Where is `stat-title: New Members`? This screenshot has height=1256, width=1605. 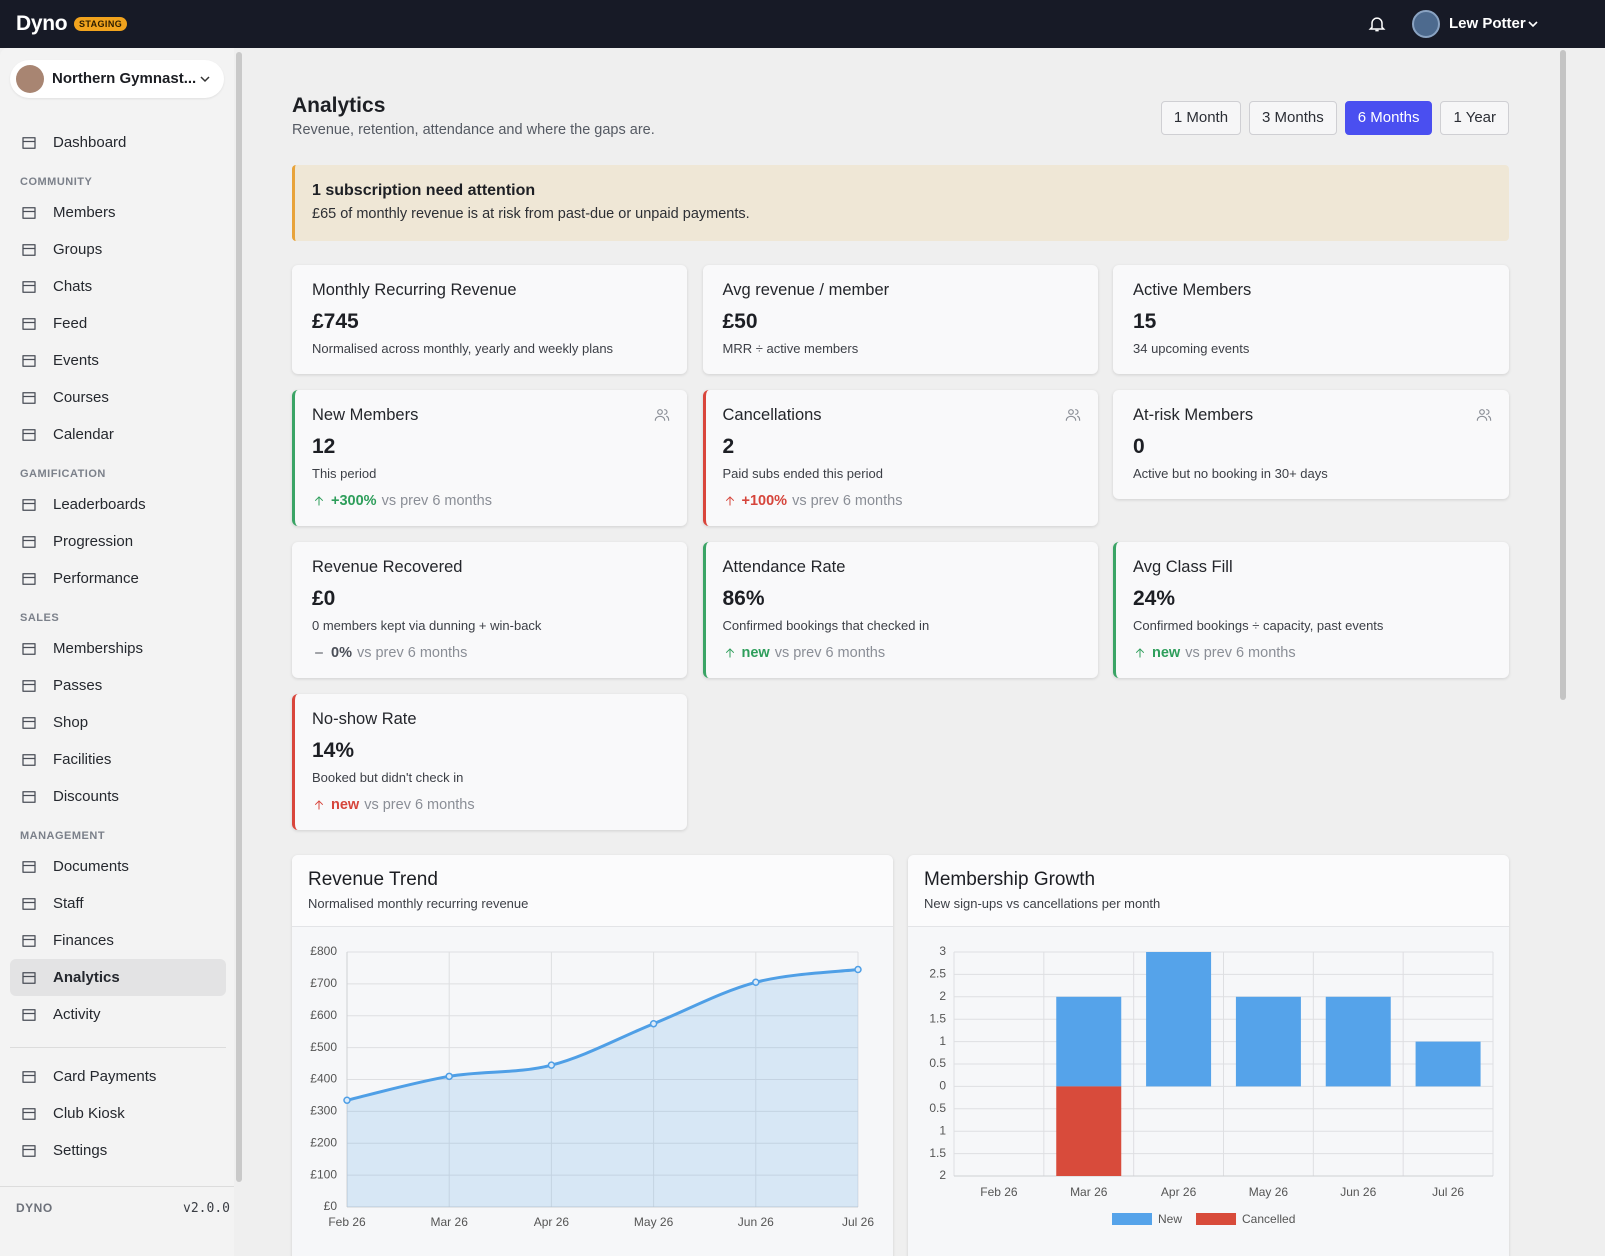
stat-title: New Members is located at coordinates (365, 415).